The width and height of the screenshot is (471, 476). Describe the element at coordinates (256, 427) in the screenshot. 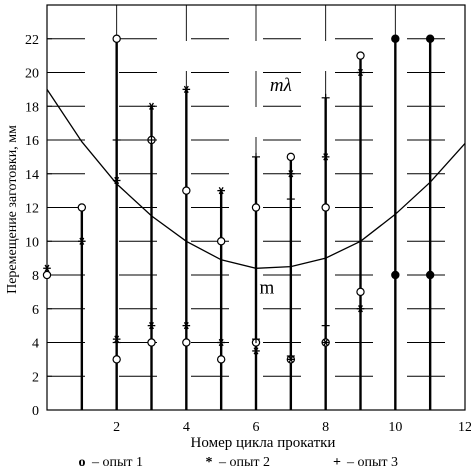

I see `x-tick-label: 6` at that location.